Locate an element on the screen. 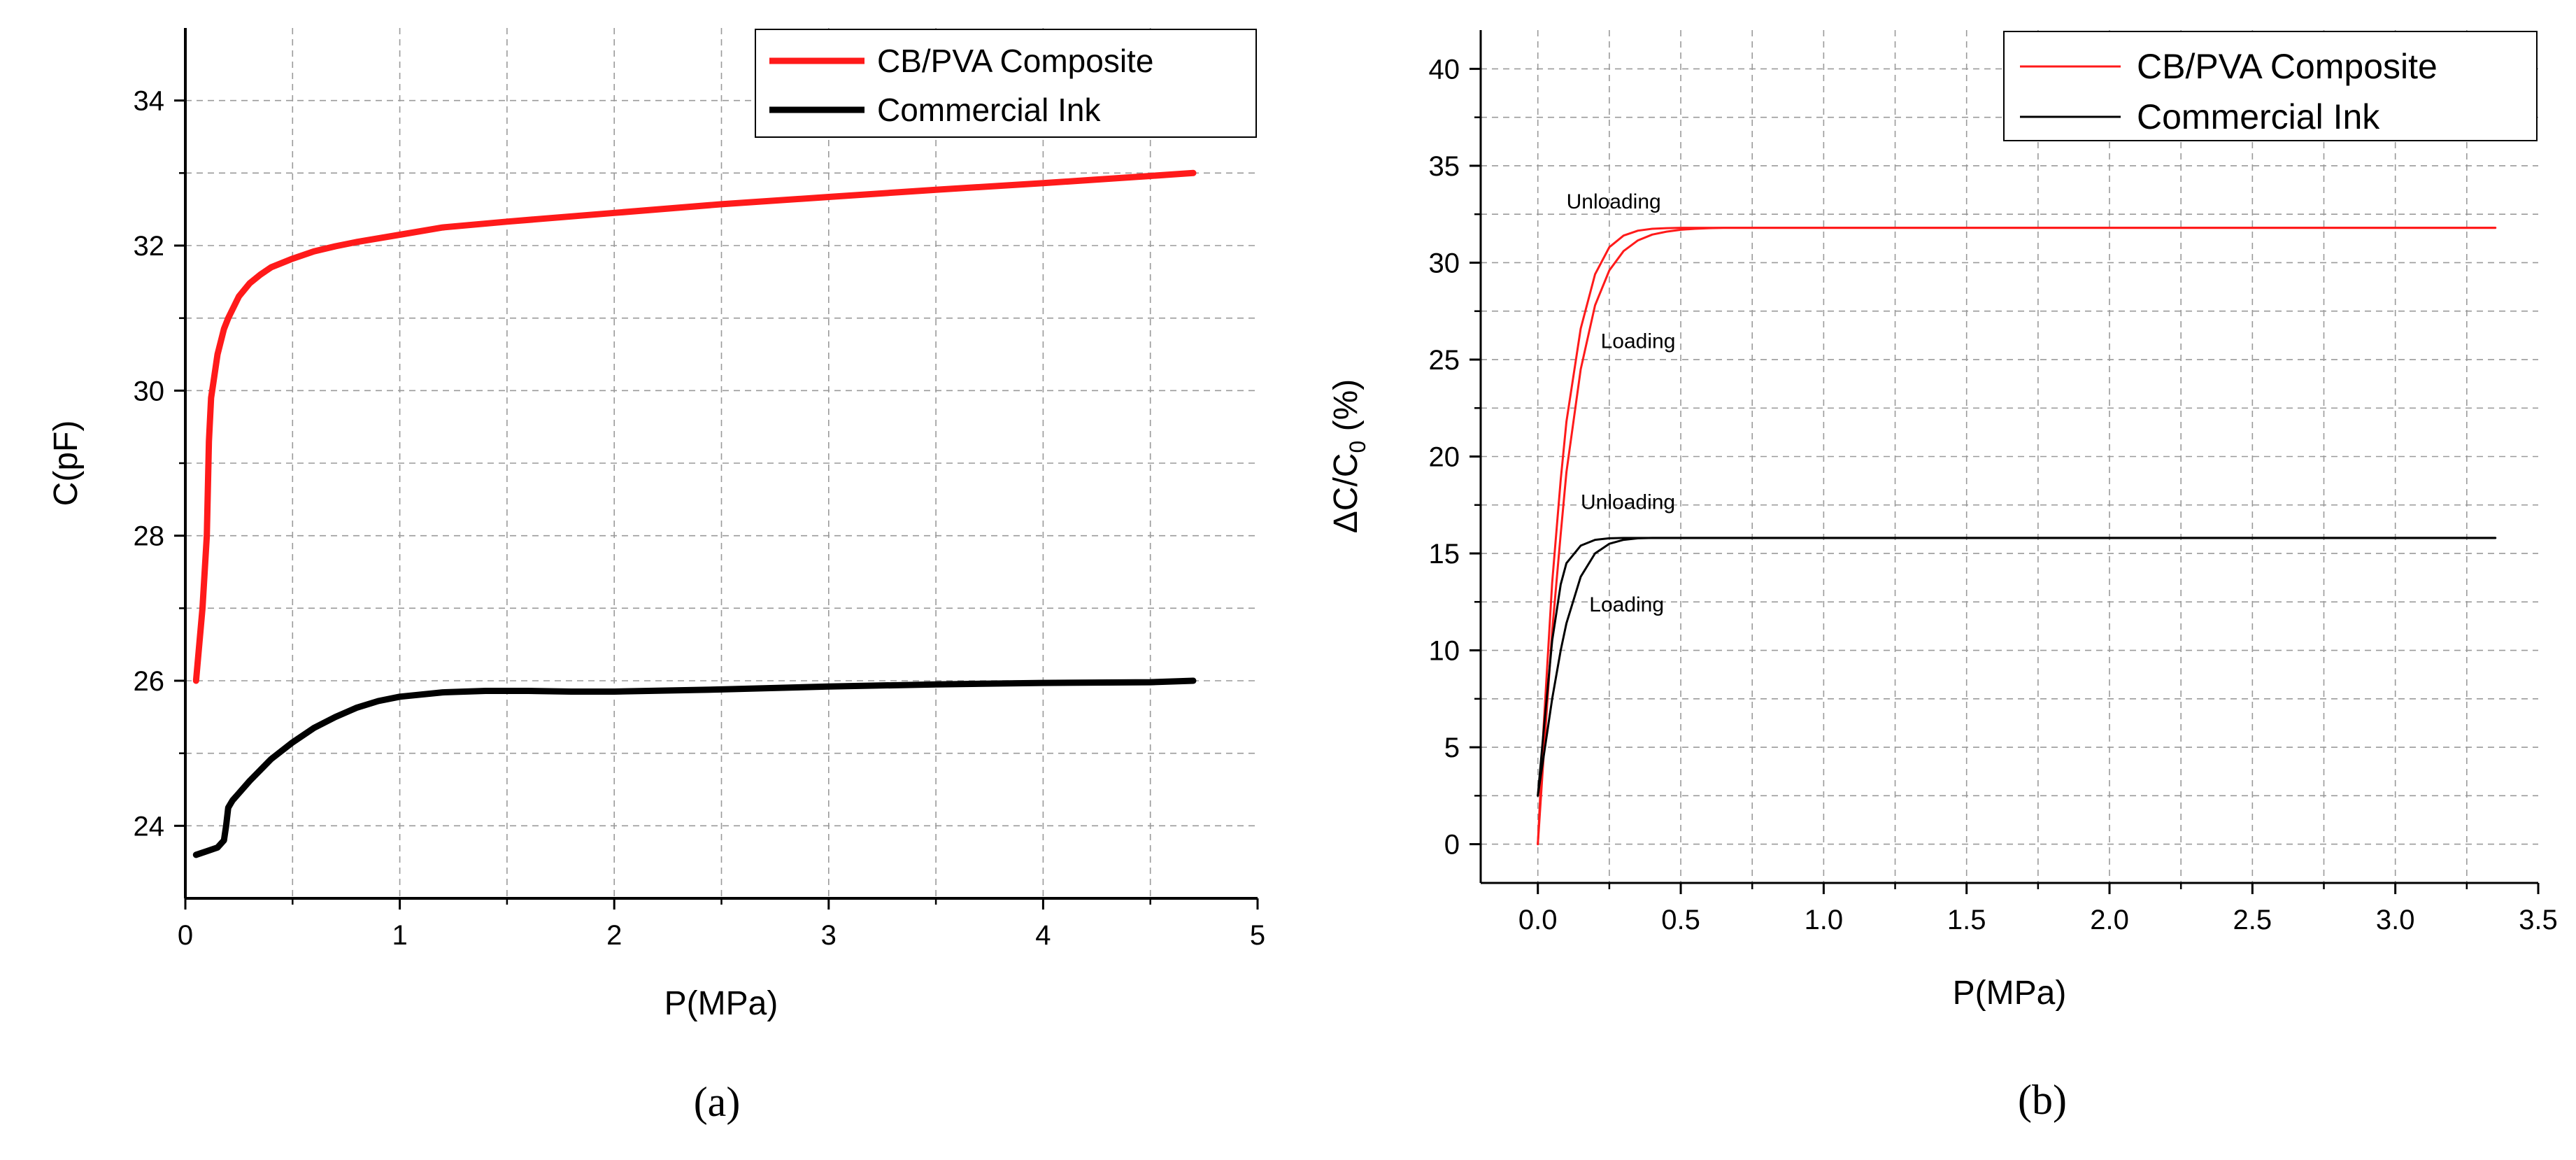  y-axis-label-b-main: ΔC/C is located at coordinates (1346, 493).